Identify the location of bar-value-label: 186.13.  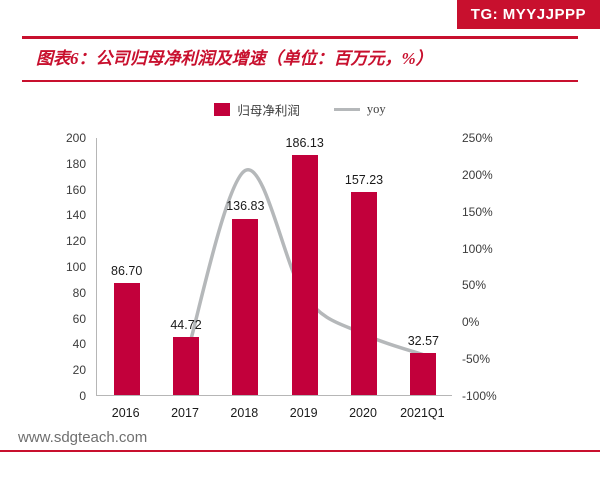
(304, 142).